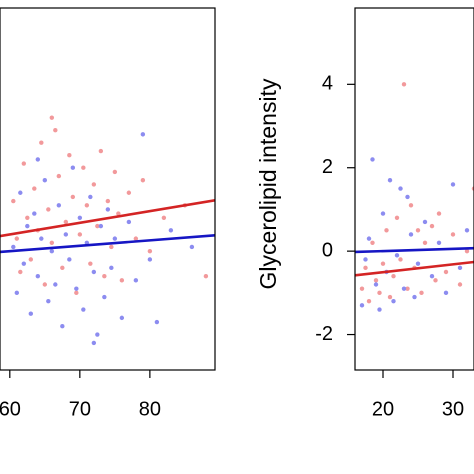  I want to click on y-tick-label: 2, so click(327, 167).